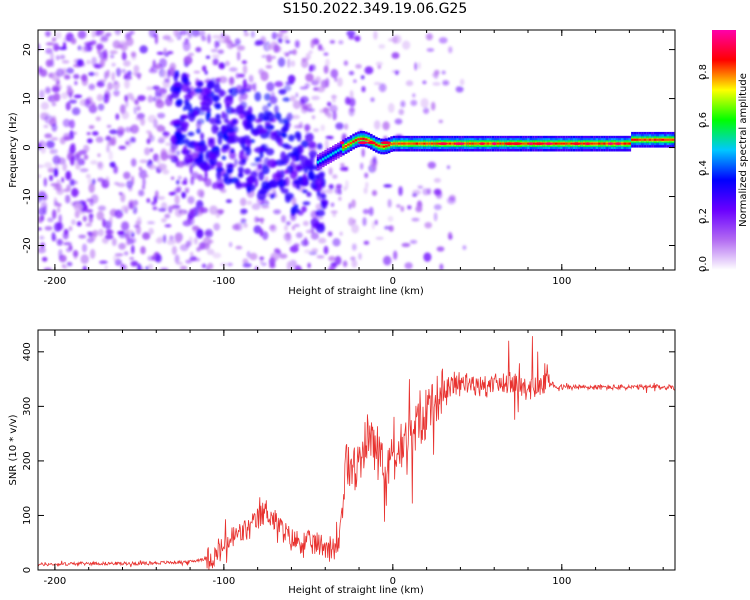 This screenshot has width=750, height=600. I want to click on snr-ylabel: SNR (10 * v/v), so click(13, 449).